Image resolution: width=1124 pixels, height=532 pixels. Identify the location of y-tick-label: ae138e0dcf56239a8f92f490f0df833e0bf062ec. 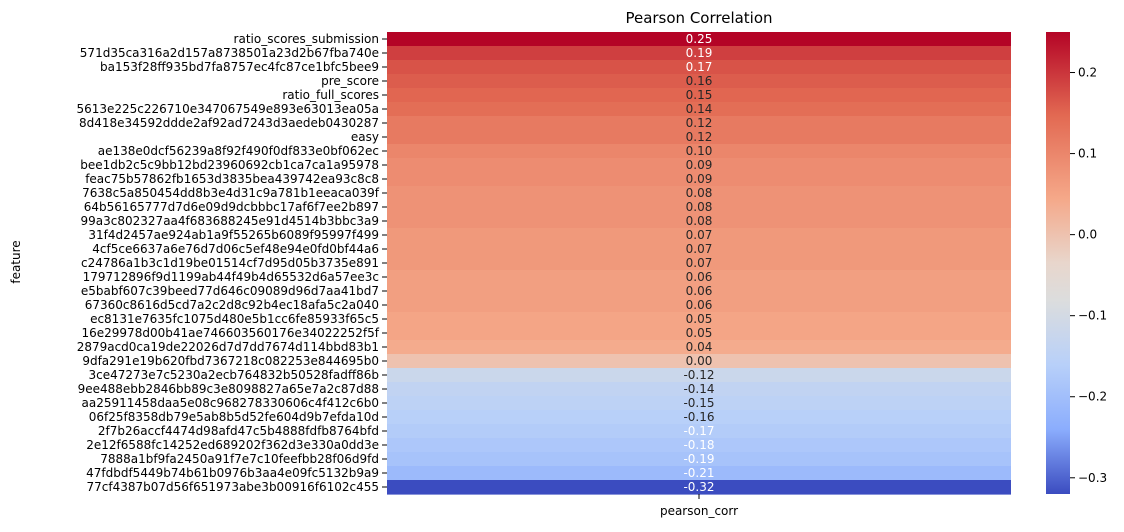
(238, 151).